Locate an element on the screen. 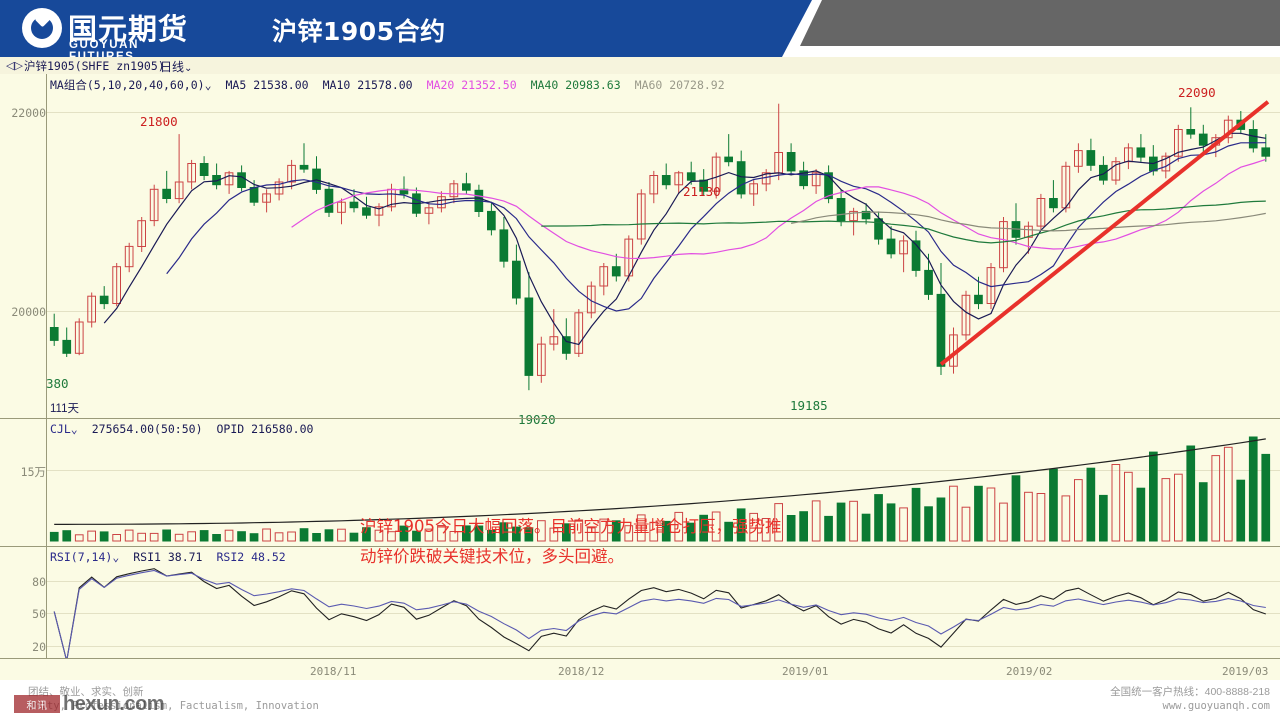  volume-plot-svg is located at coordinates (660, 489).